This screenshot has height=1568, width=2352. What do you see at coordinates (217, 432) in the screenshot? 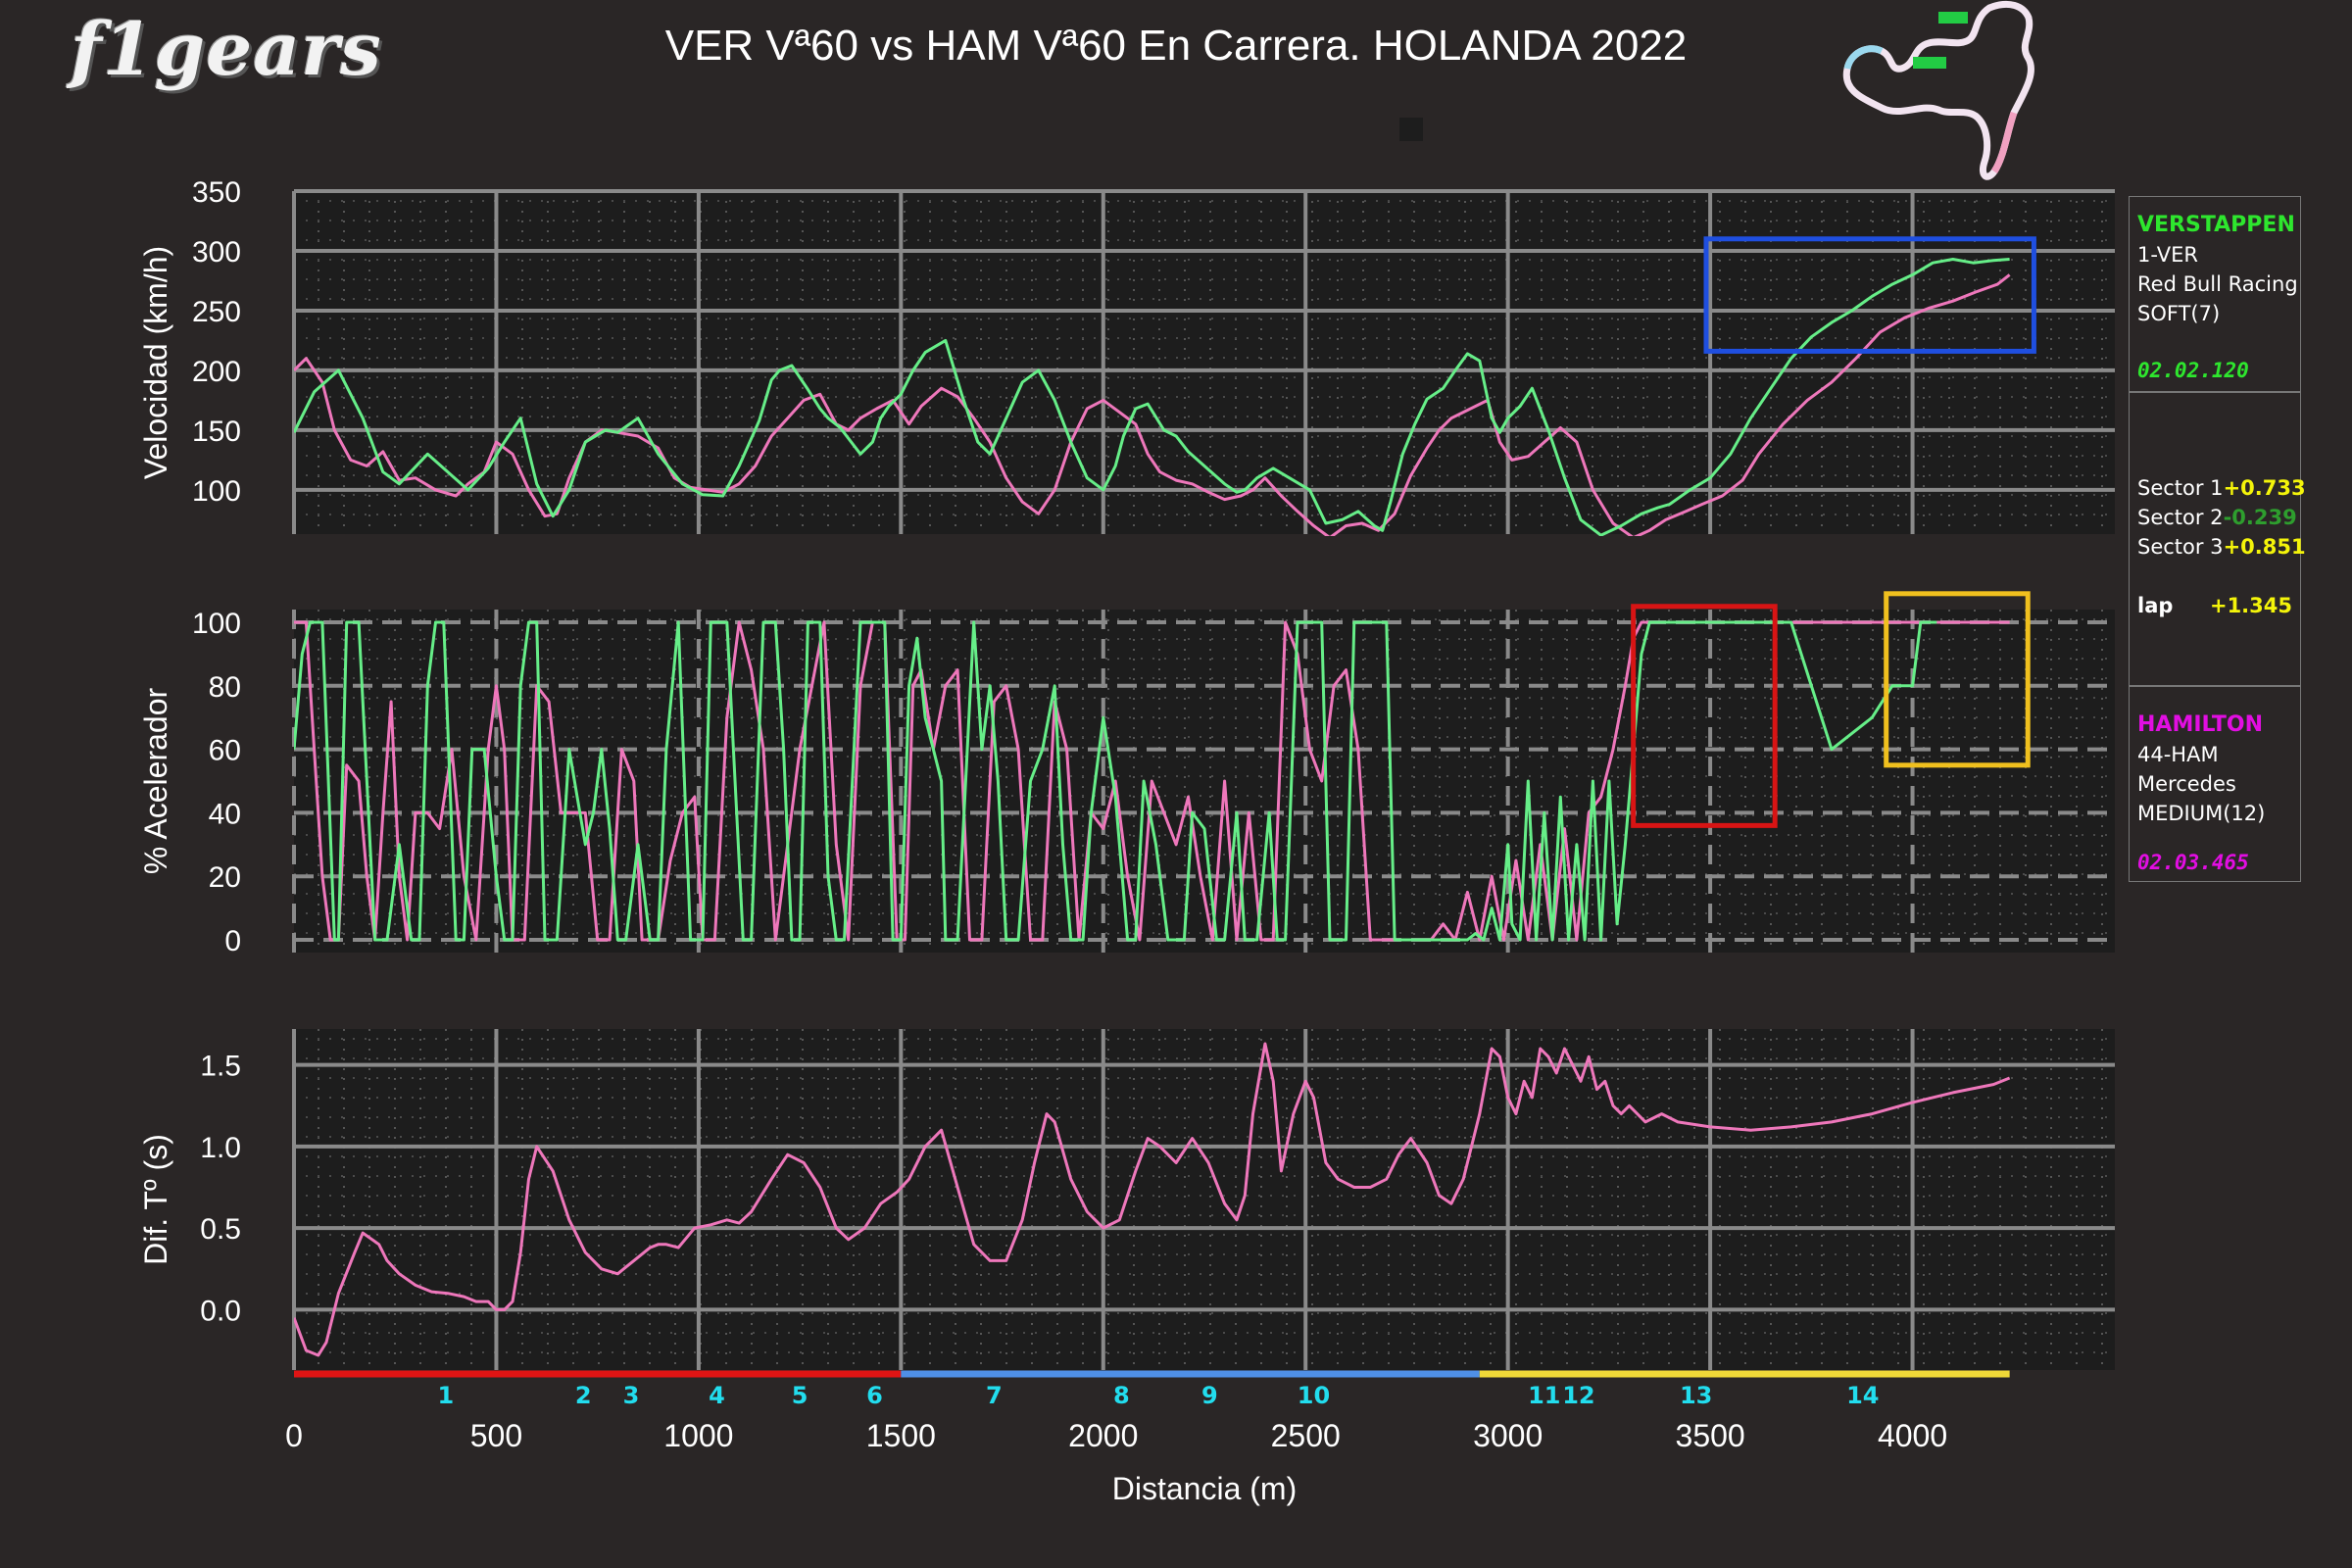
I see `speed-y-tick-label: 150` at bounding box center [217, 432].